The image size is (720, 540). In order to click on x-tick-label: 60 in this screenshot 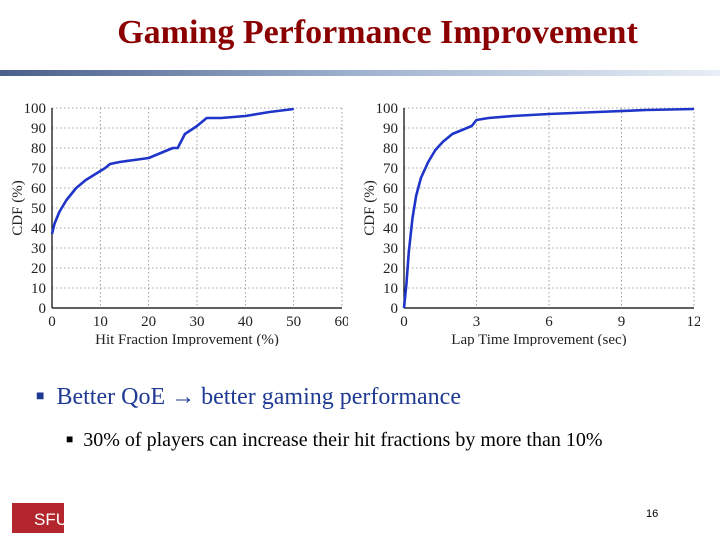, I will do `click(342, 322)`.